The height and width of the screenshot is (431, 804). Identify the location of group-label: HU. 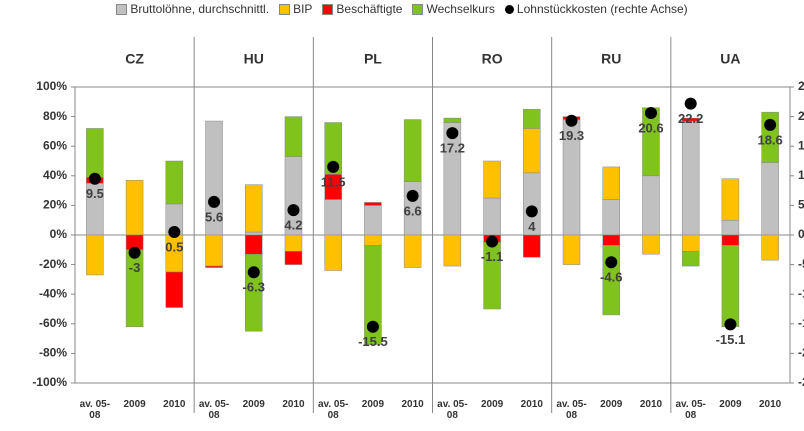
(254, 59).